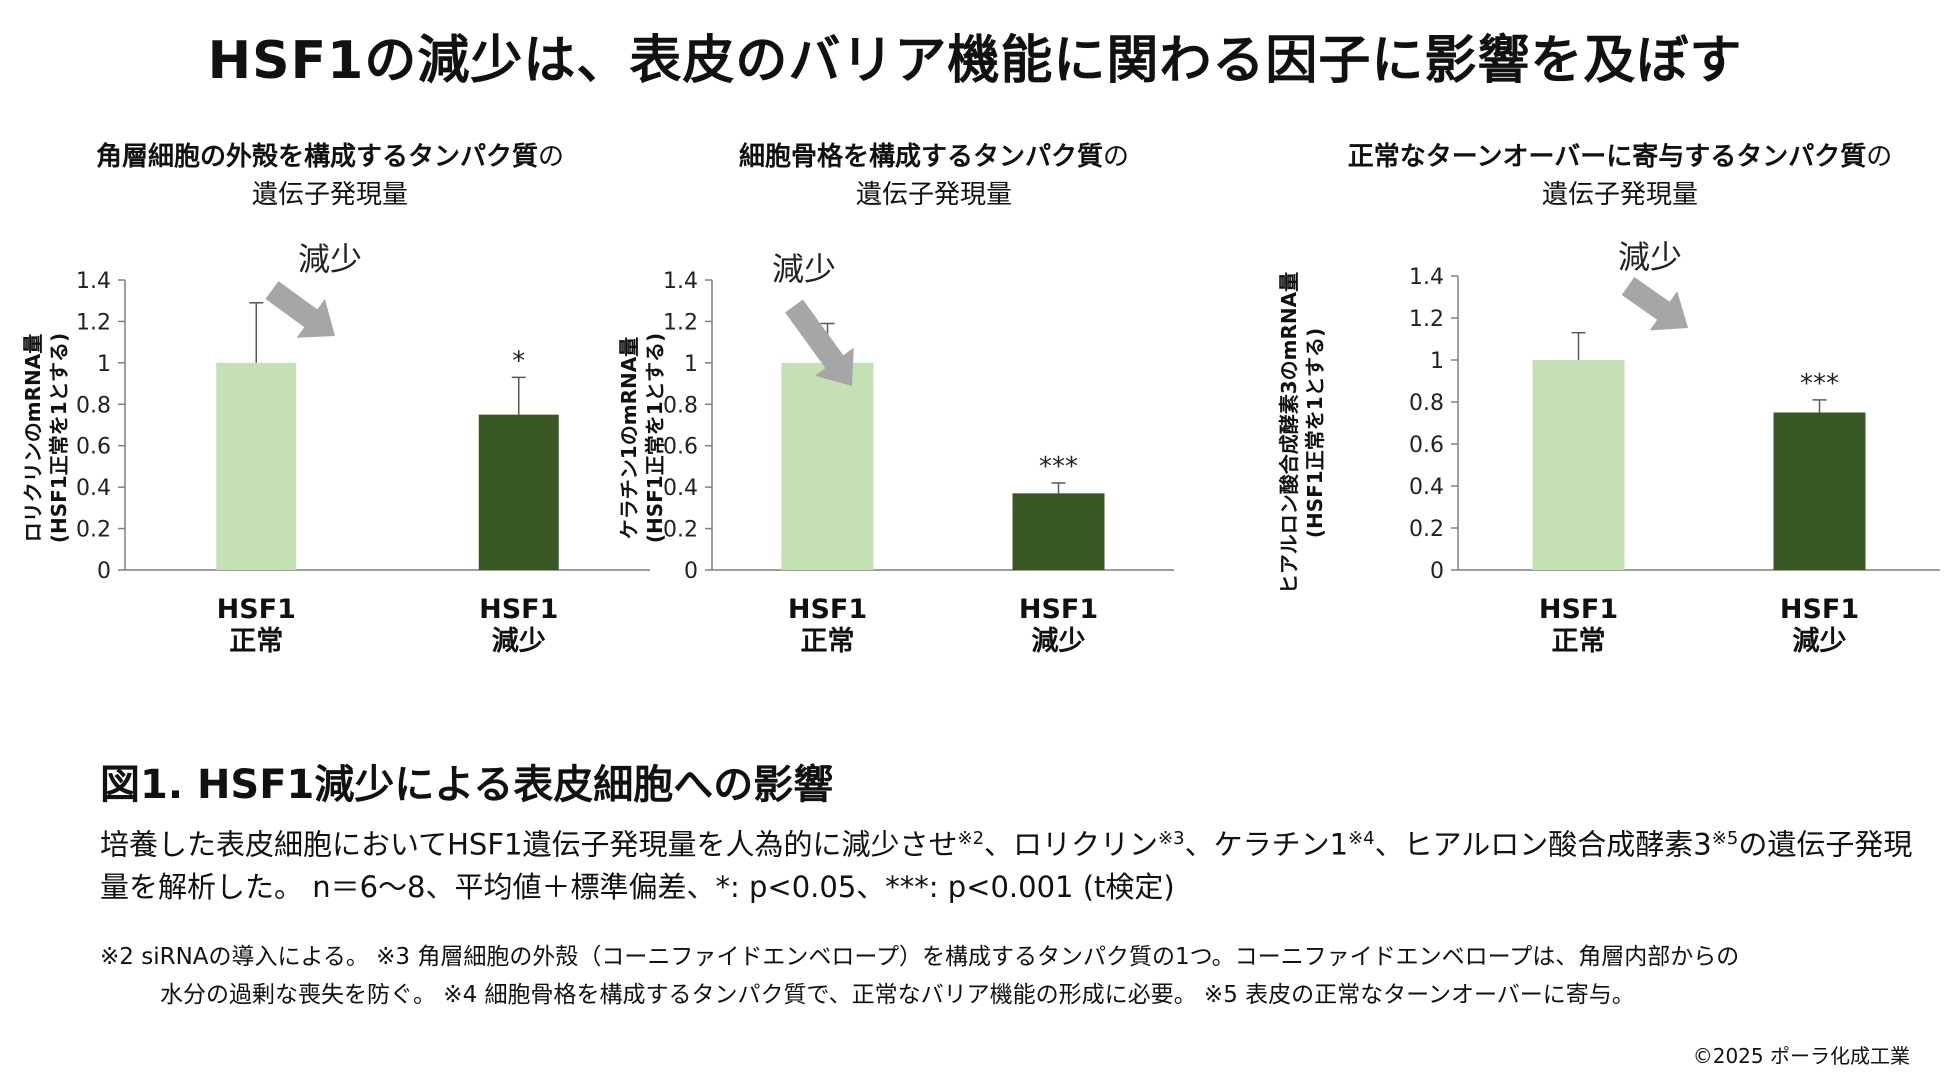  I want to click on chart-title-bold: 細胞骨格を構成するタンパク質, so click(920, 157).